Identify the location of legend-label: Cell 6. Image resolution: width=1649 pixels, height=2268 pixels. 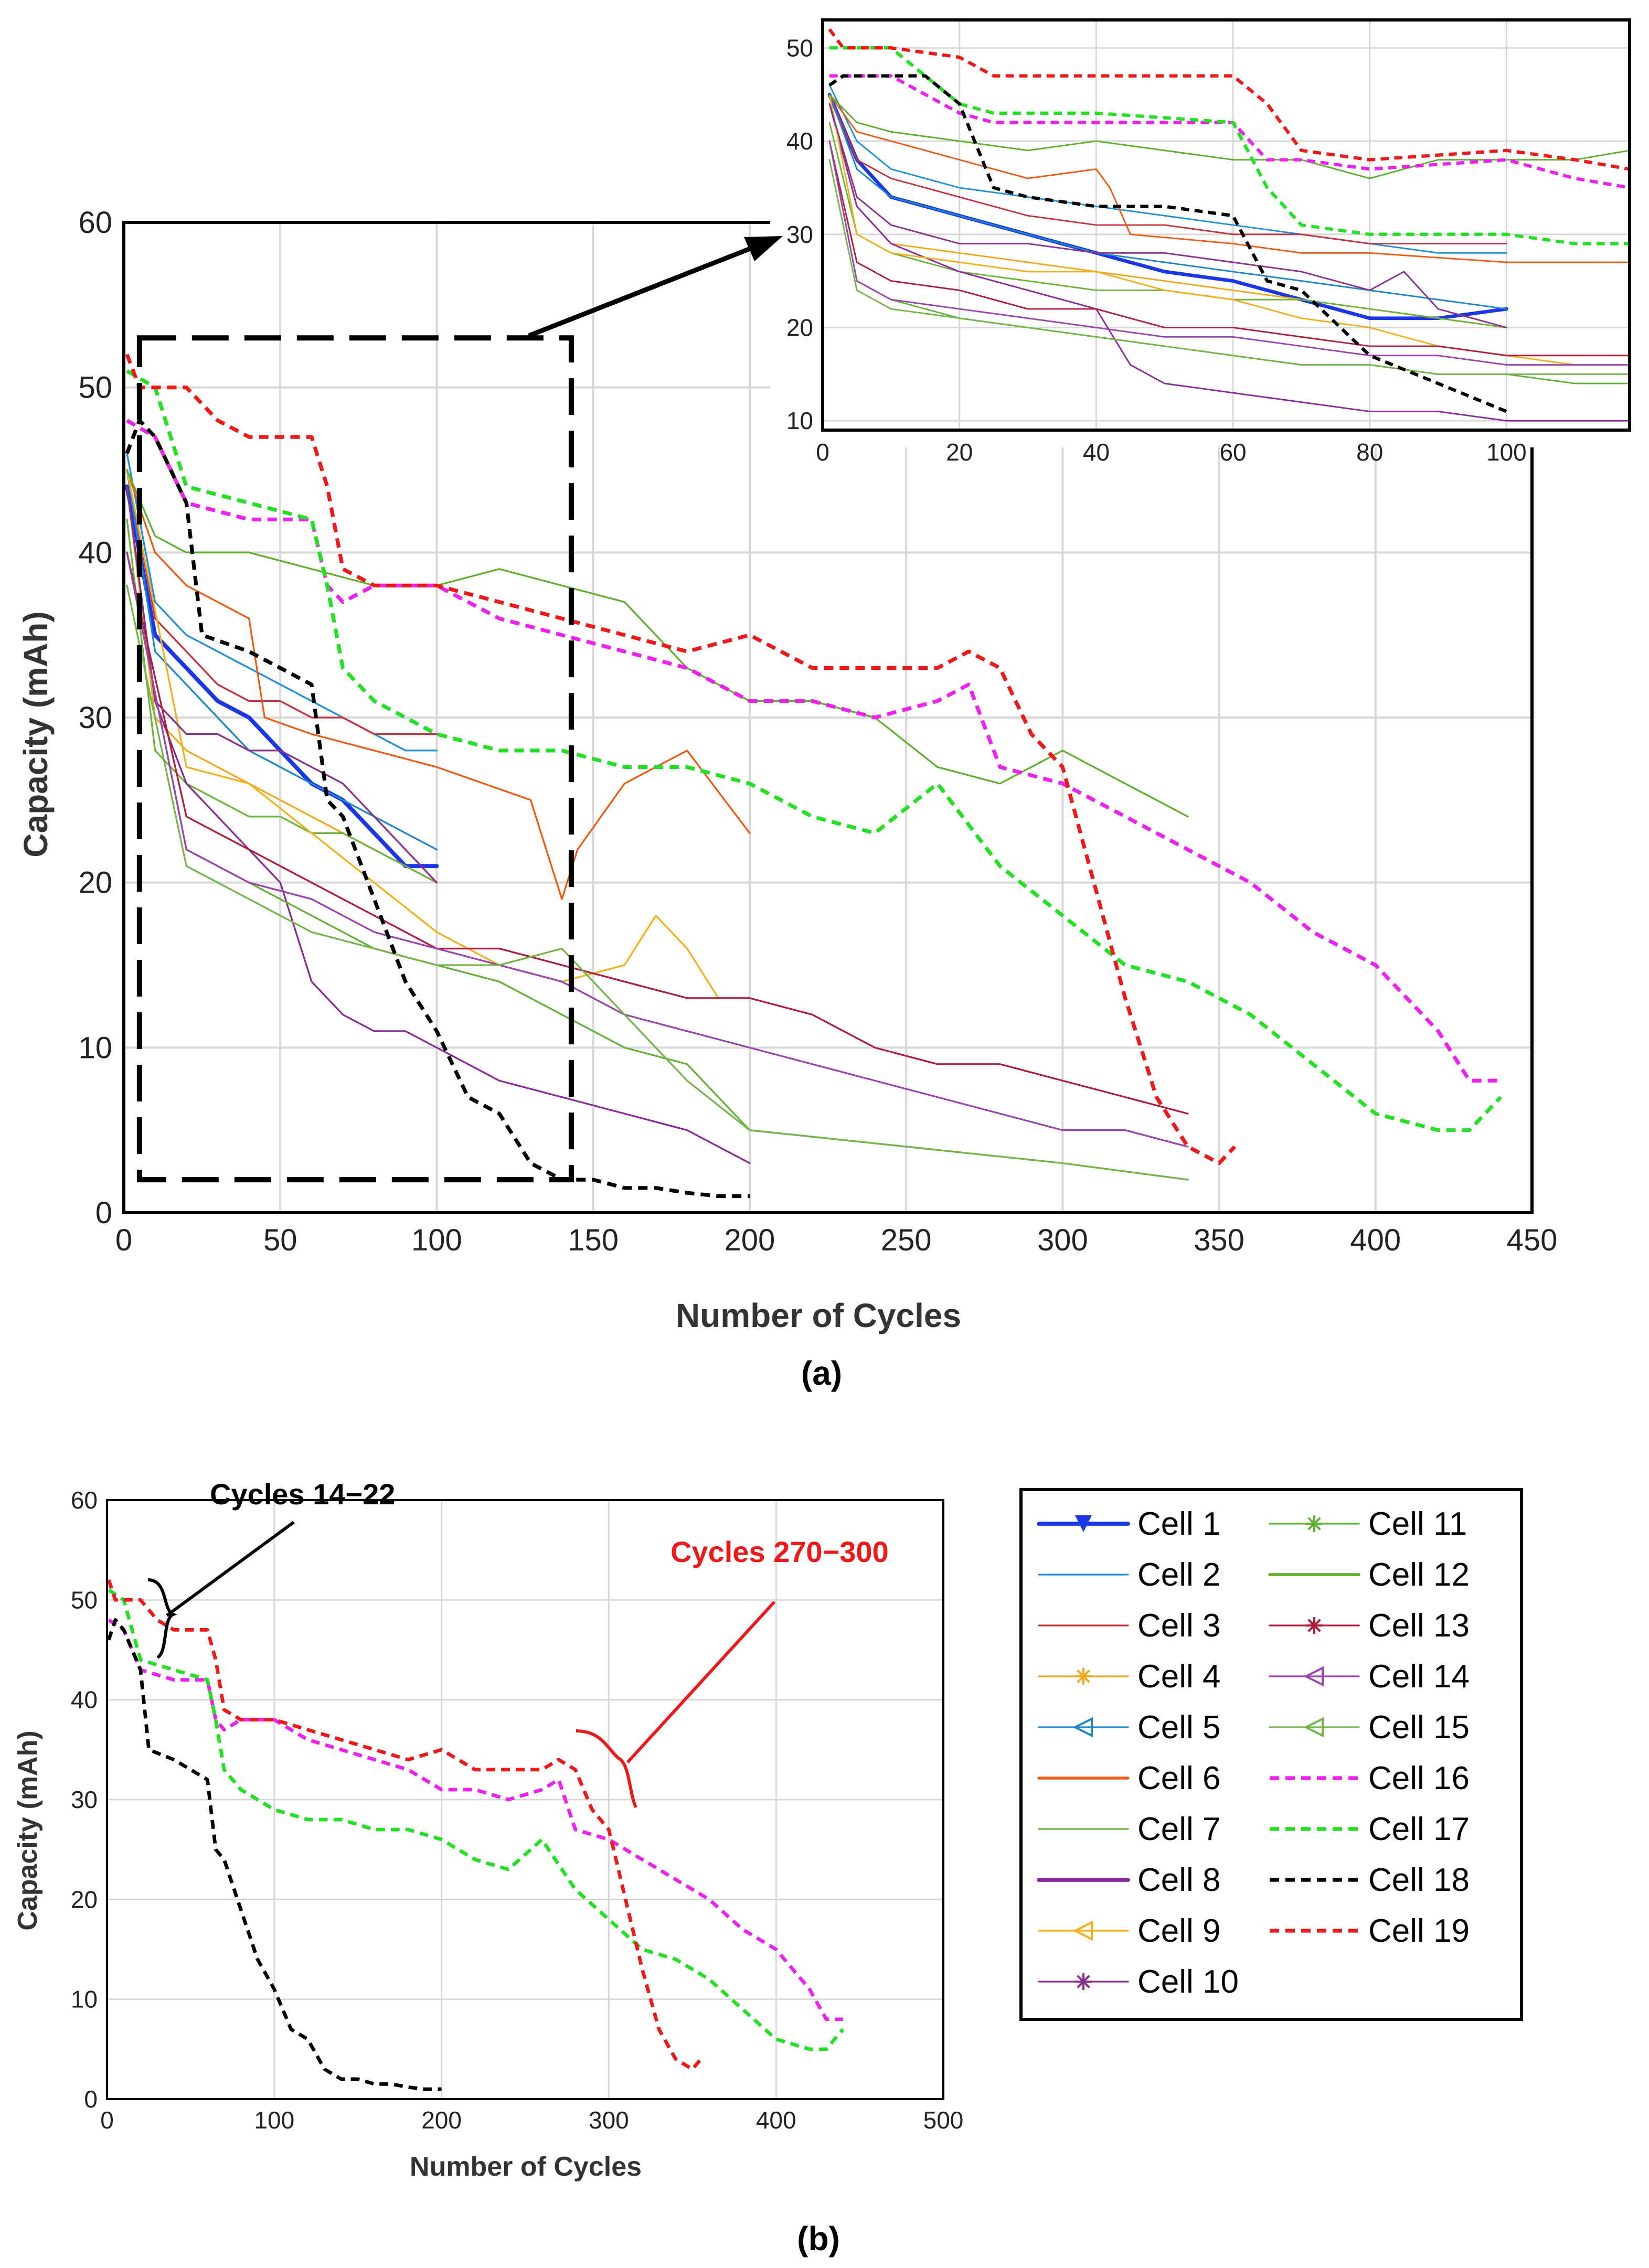
(1179, 1778).